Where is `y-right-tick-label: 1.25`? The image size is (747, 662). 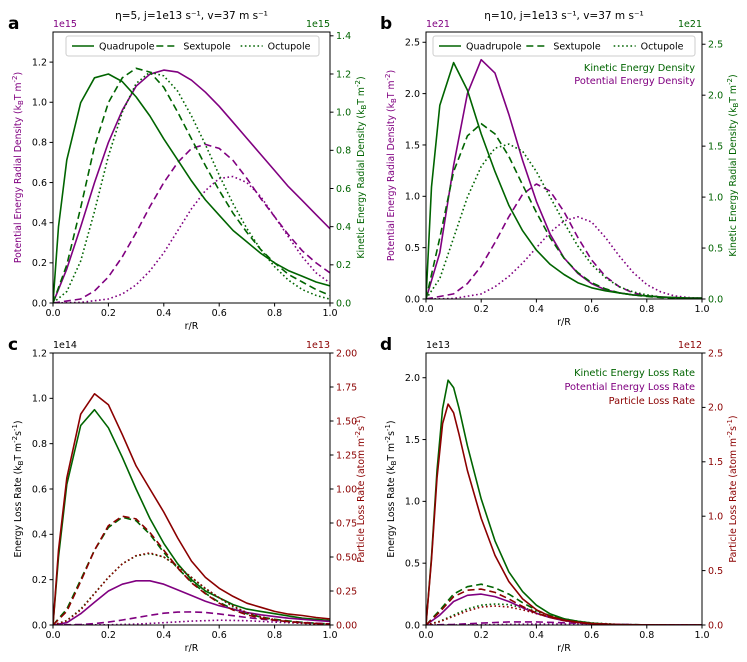 y-right-tick-label: 1.25 is located at coordinates (346, 455).